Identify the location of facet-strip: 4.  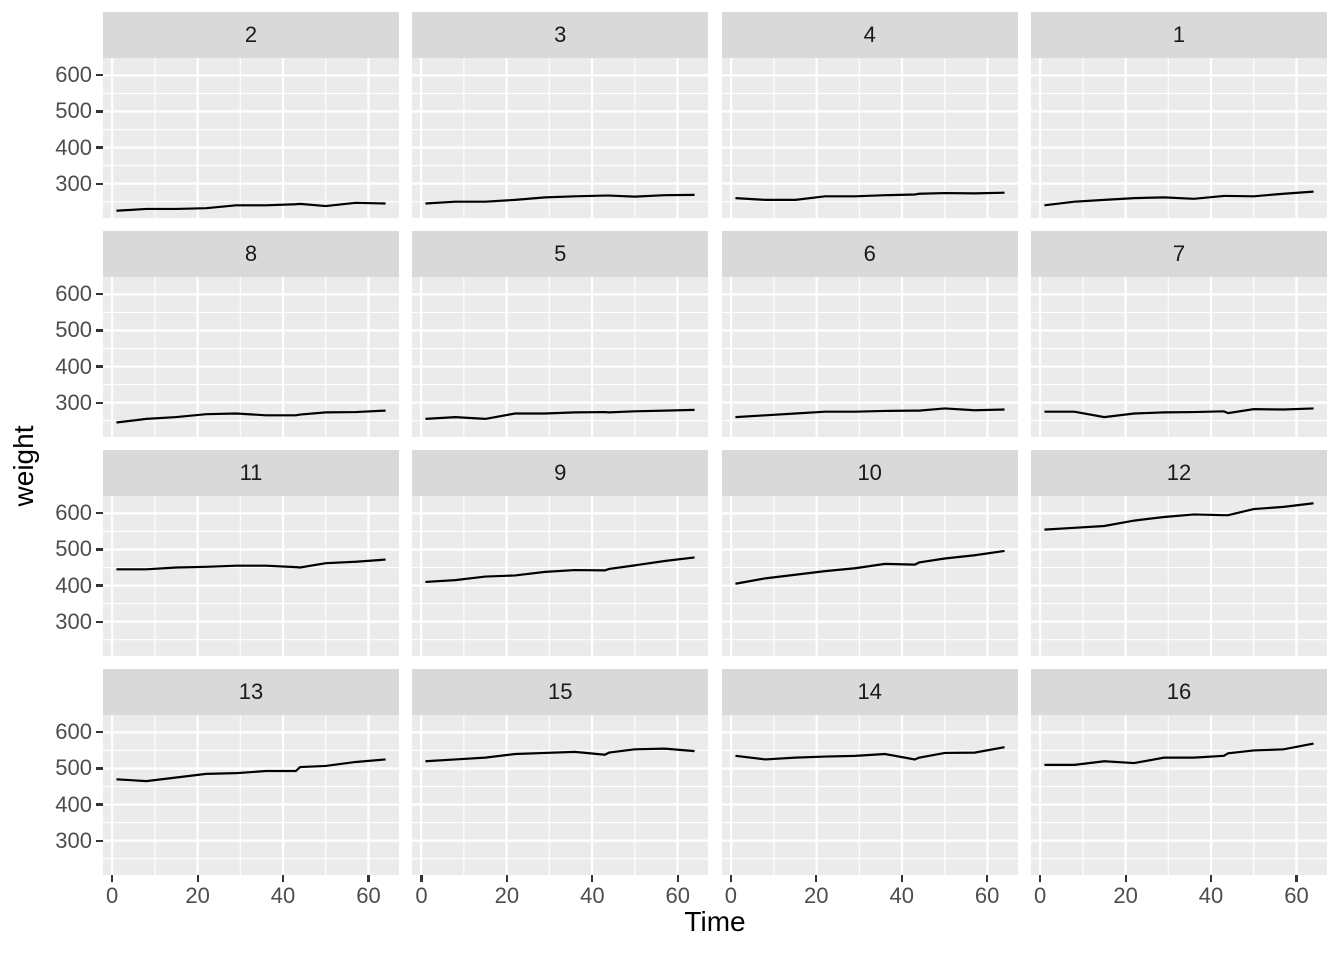
(869, 35).